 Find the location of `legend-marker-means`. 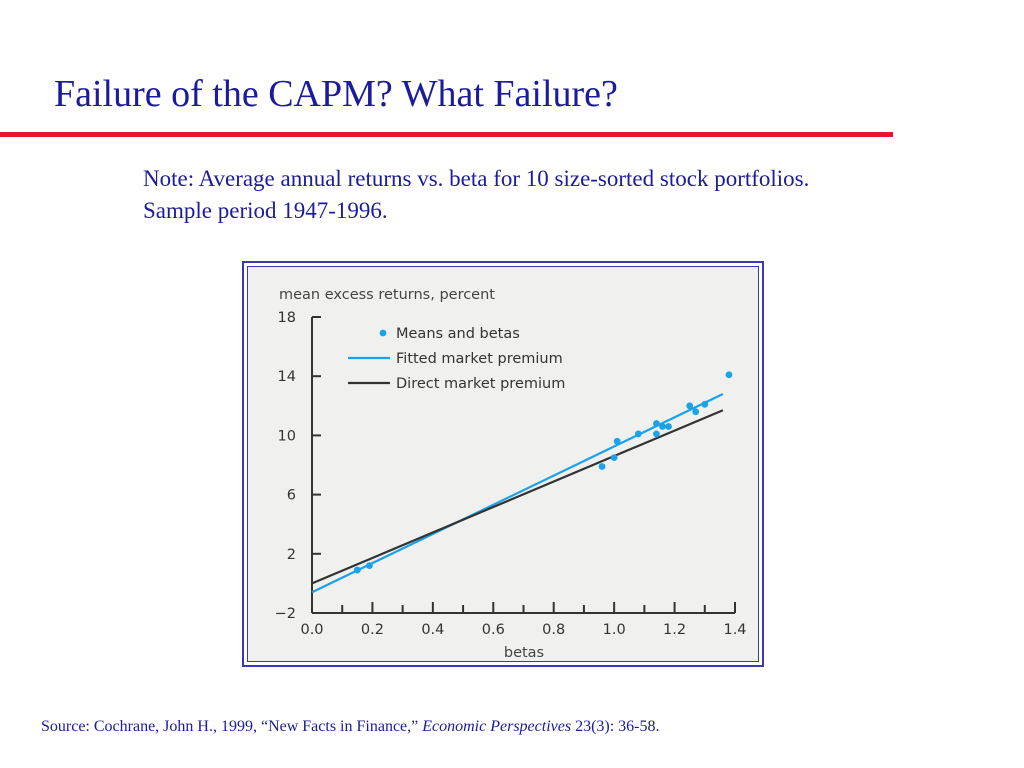

legend-marker-means is located at coordinates (383, 333).